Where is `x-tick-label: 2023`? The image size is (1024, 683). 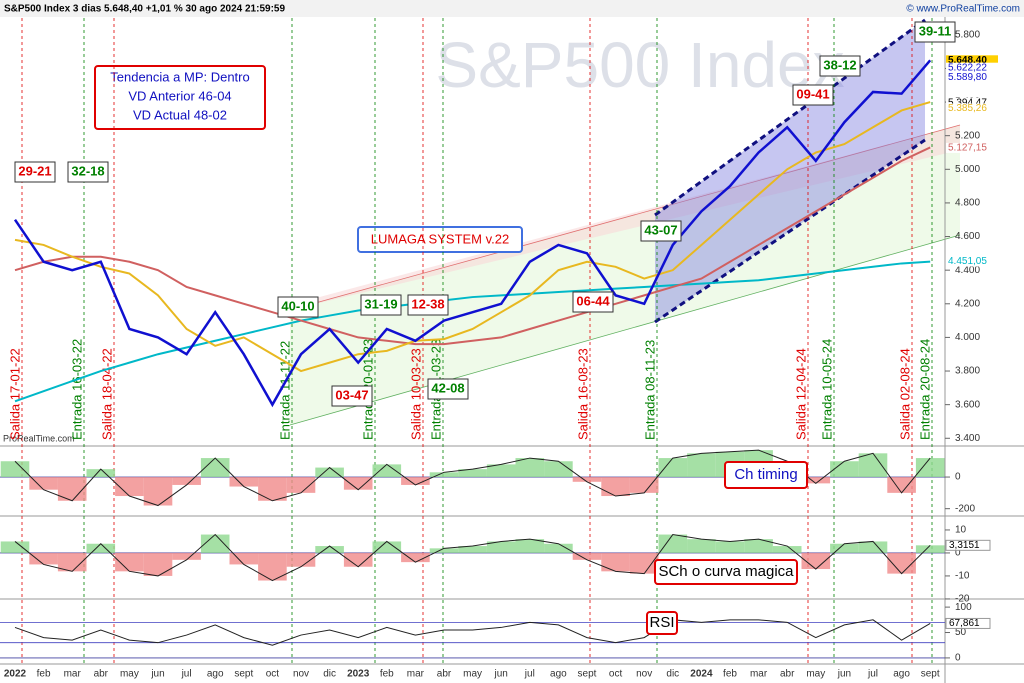
x-tick-label: 2023 is located at coordinates (358, 674).